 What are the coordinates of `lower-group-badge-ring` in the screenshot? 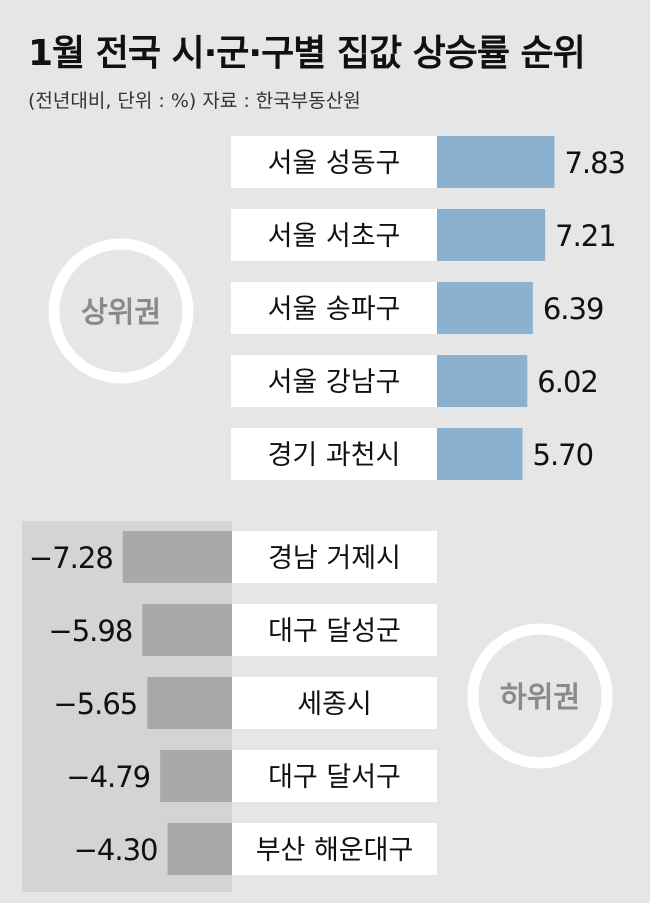 It's located at (540, 696).